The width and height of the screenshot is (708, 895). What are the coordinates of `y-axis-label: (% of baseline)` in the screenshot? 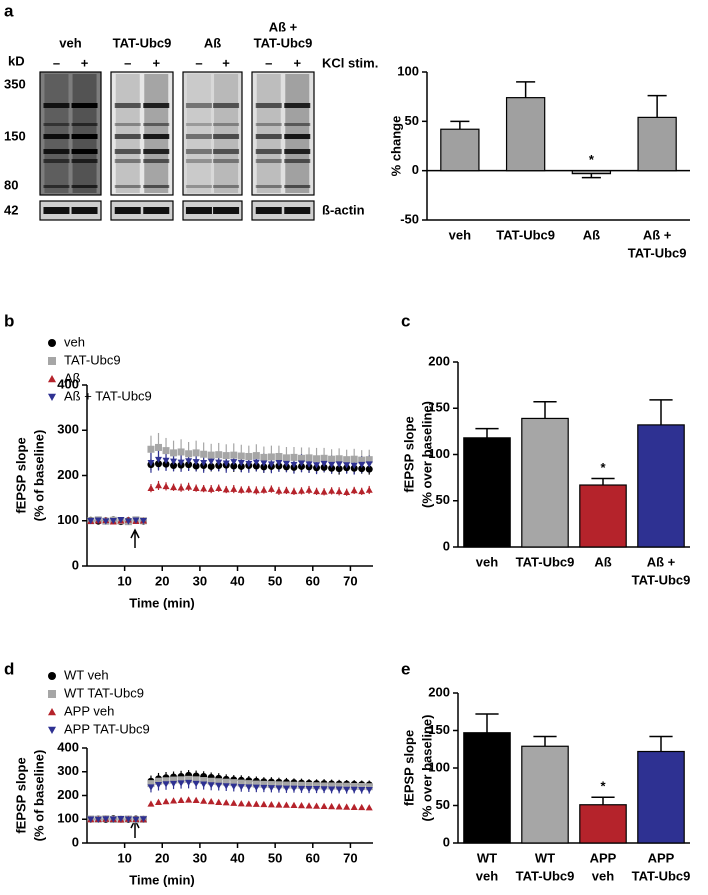 It's located at (38, 476).